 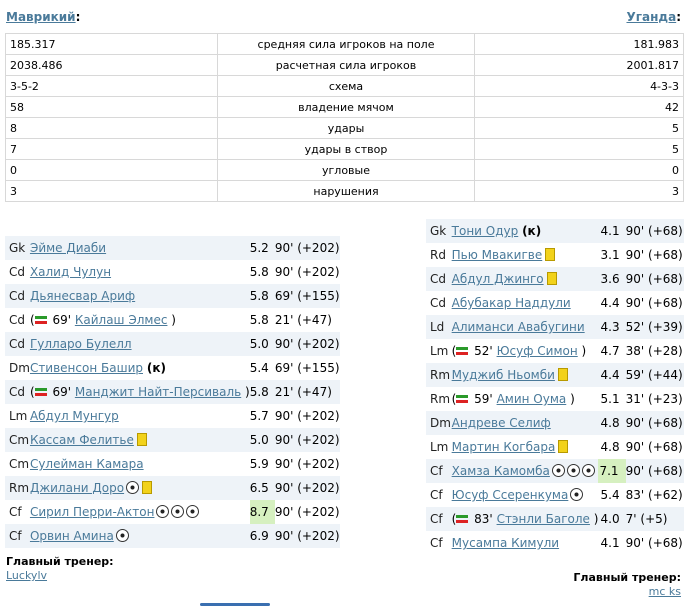 I want to click on player-link: Тони Одур, so click(x=485, y=231).